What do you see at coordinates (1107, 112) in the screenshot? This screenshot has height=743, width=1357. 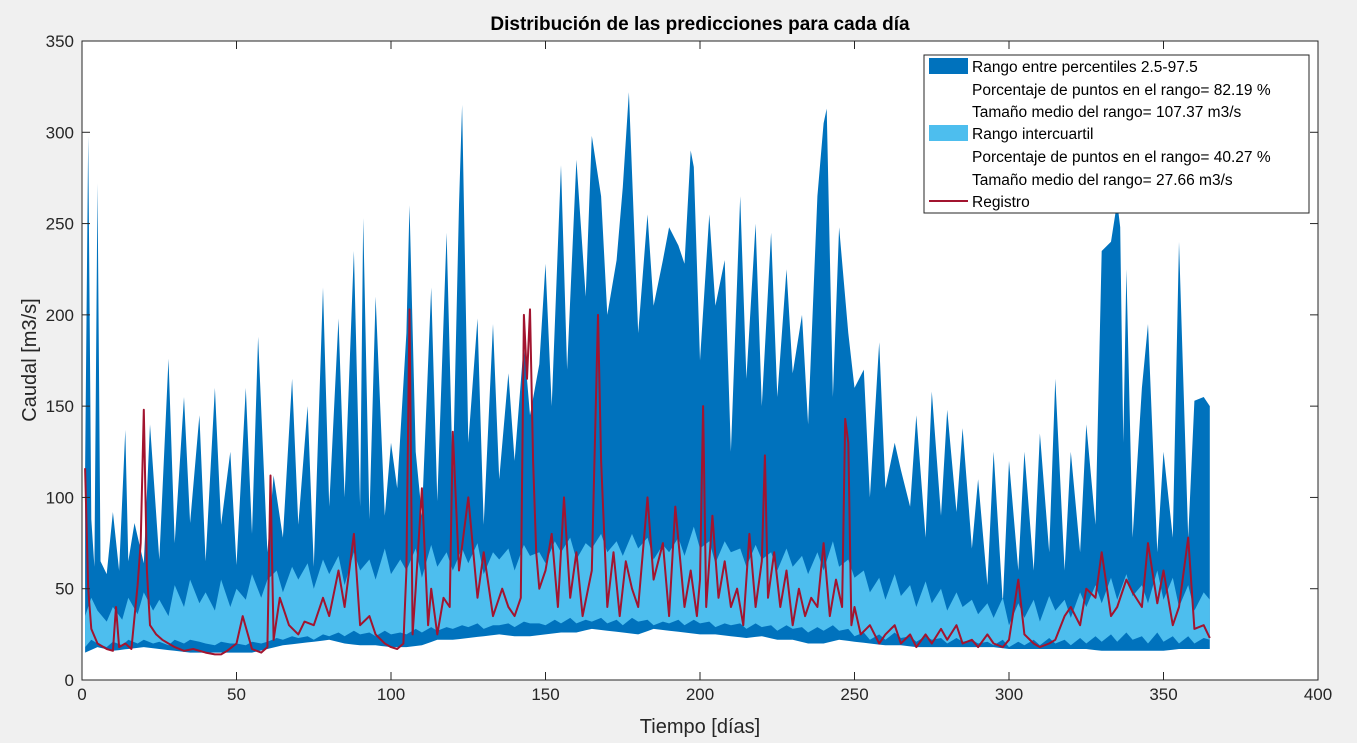 I see `legend-entry-percentile-width: Tamaño medio del rango= 107.37 m3/s` at bounding box center [1107, 112].